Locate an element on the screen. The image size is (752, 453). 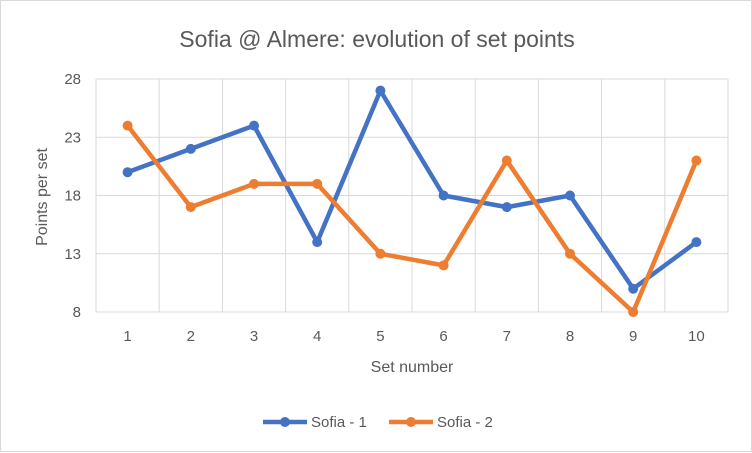
legend-label-2: Sofia - 2 is located at coordinates (465, 422).